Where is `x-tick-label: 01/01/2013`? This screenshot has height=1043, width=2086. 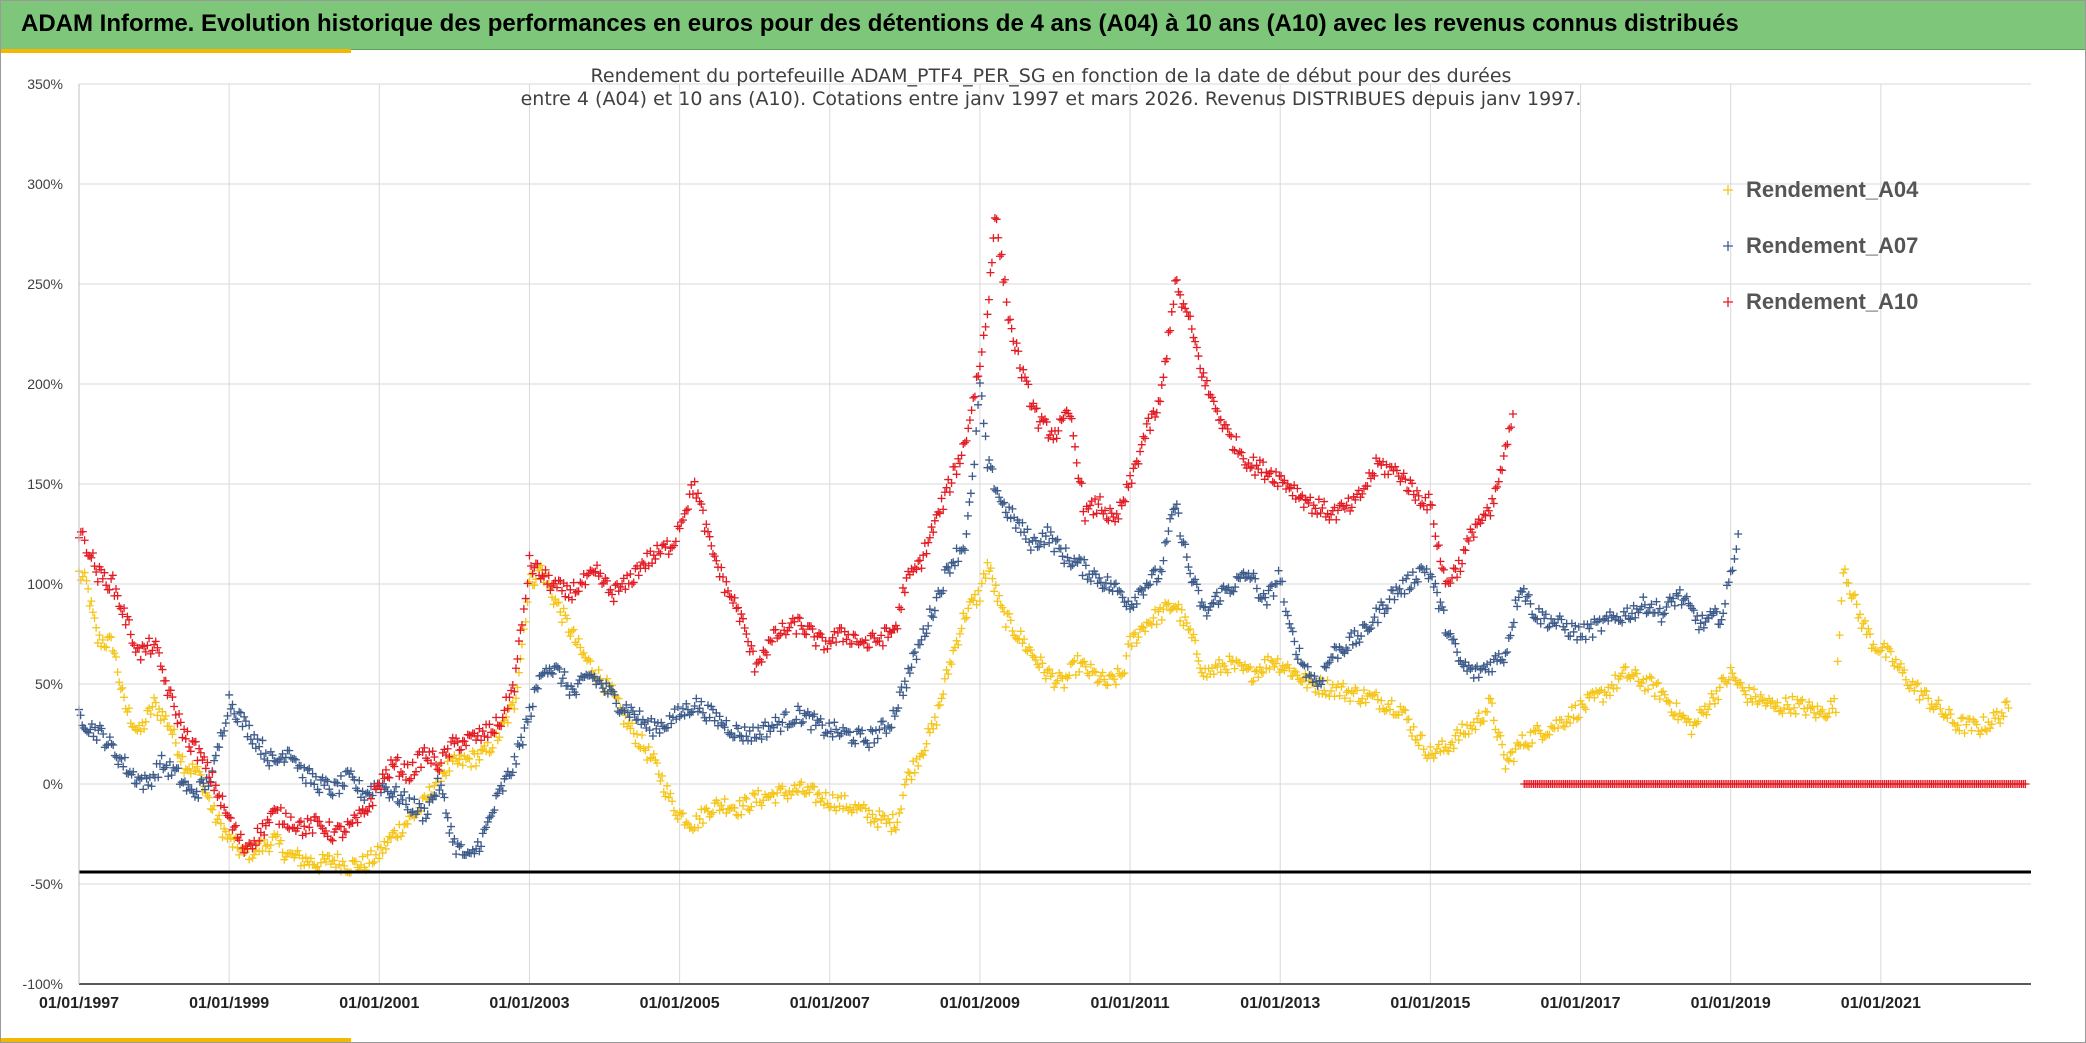
x-tick-label: 01/01/2013 is located at coordinates (1280, 1003).